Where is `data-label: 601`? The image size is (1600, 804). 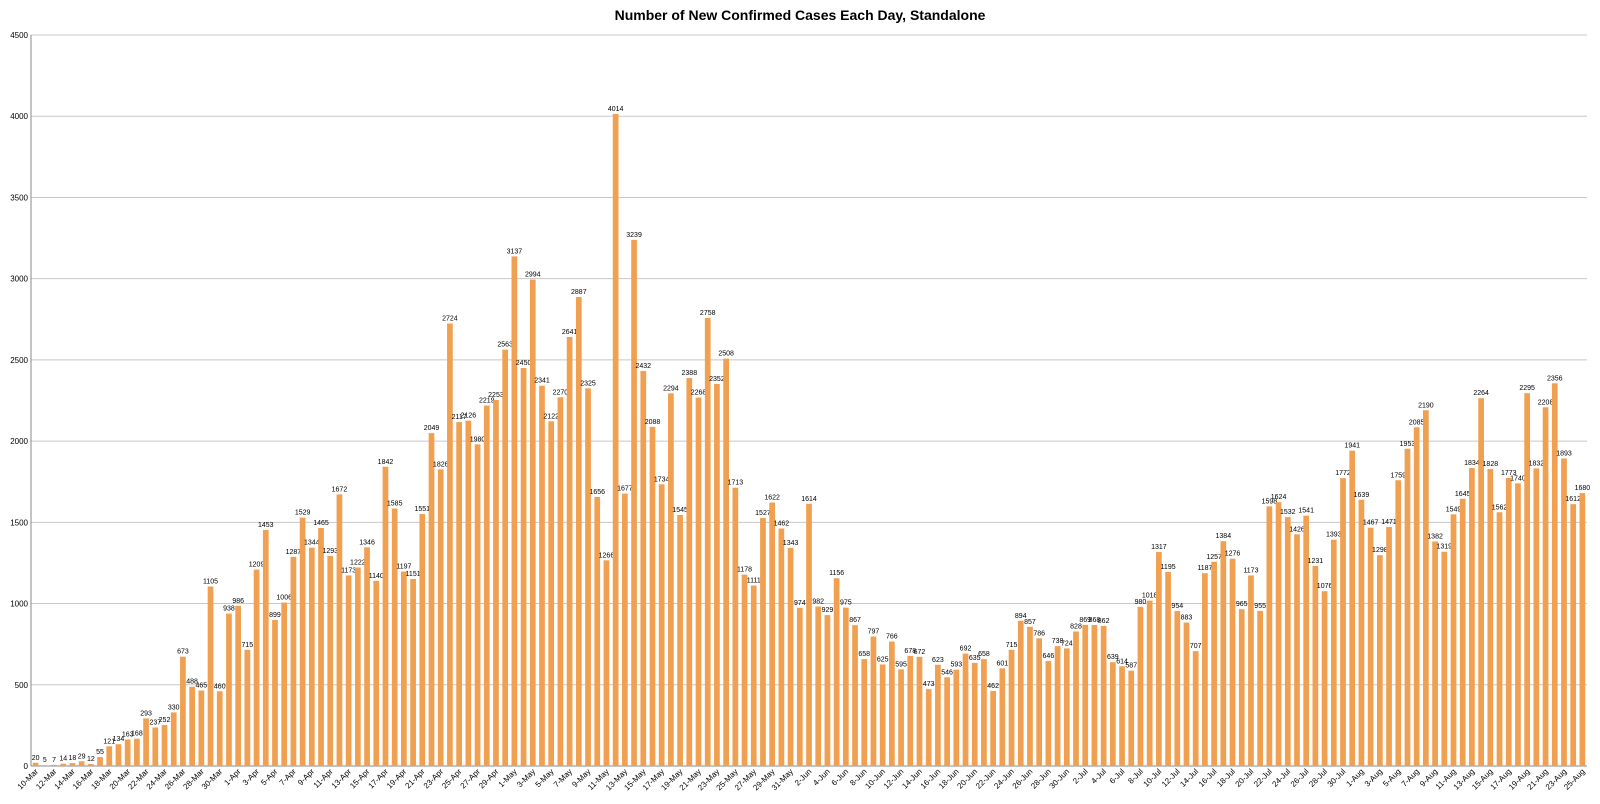
data-label: 601 is located at coordinates (1003, 663).